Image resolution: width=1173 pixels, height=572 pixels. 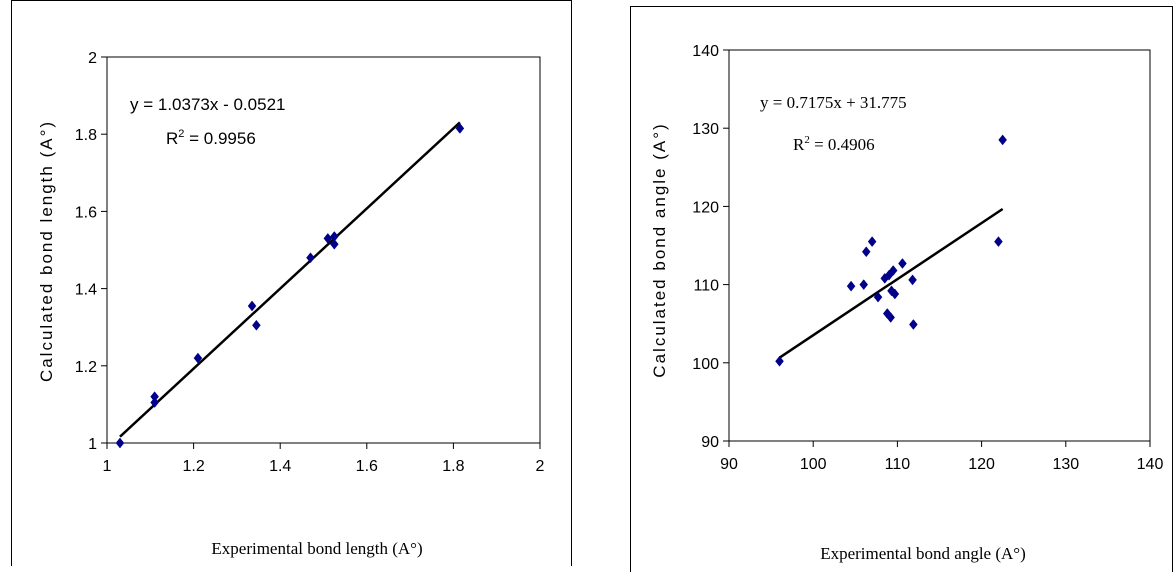 I want to click on y-tick-label-right: 120, so click(x=705, y=207).